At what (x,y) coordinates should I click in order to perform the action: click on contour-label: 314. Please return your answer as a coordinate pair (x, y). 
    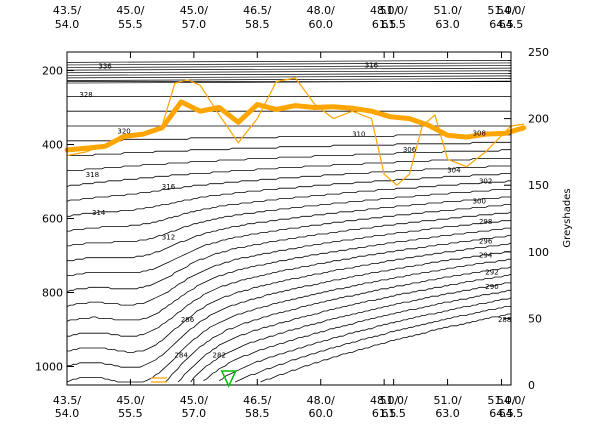
    Looking at the image, I should click on (99, 213).